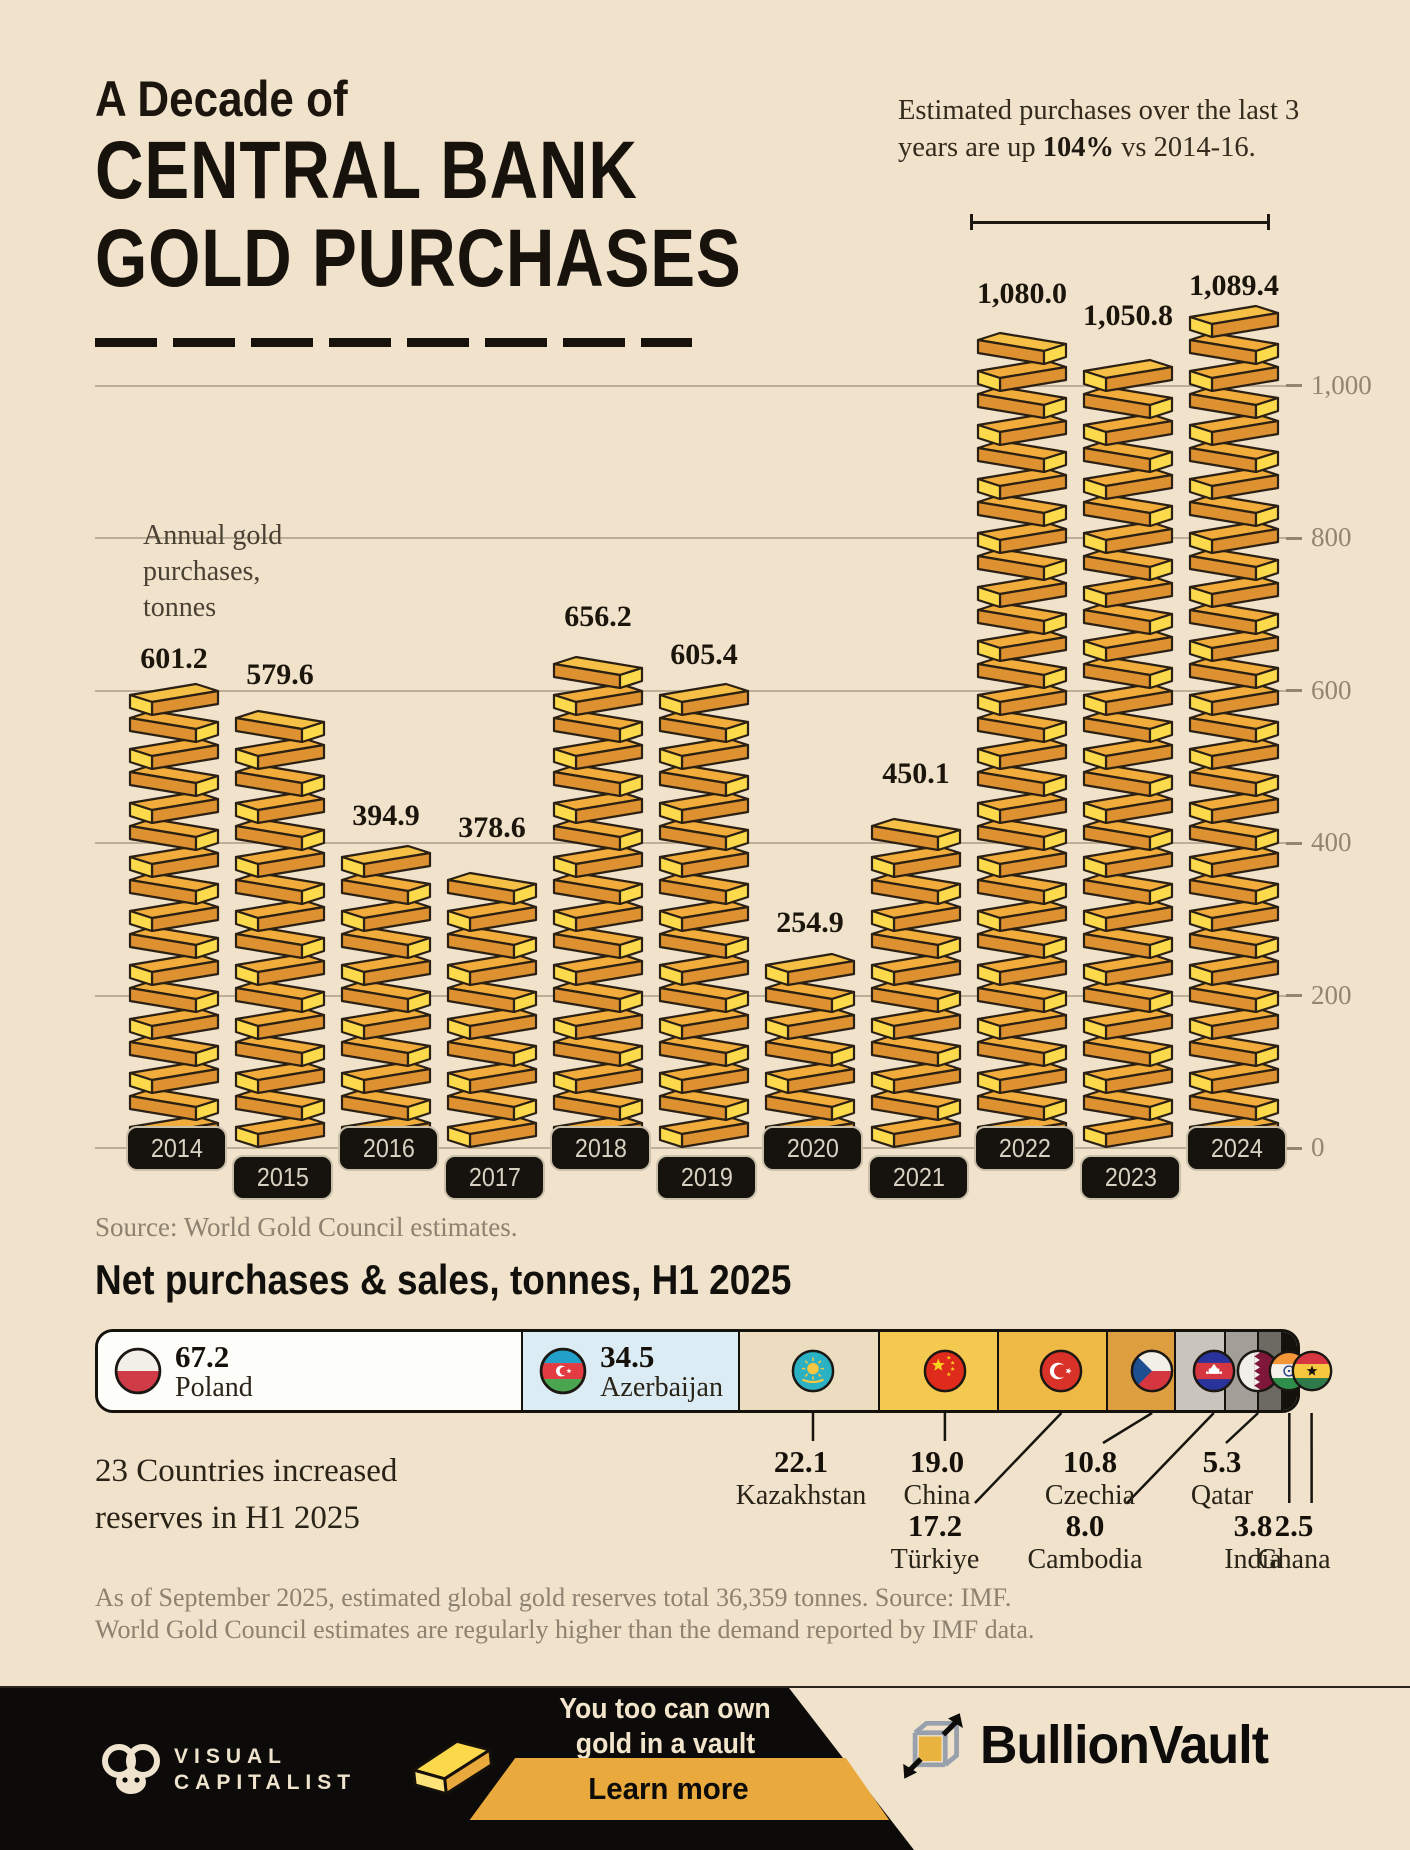 The height and width of the screenshot is (1850, 1410). Describe the element at coordinates (801, 1461) in the screenshot. I see `callout-value-kazakhstan: 22.1` at that location.